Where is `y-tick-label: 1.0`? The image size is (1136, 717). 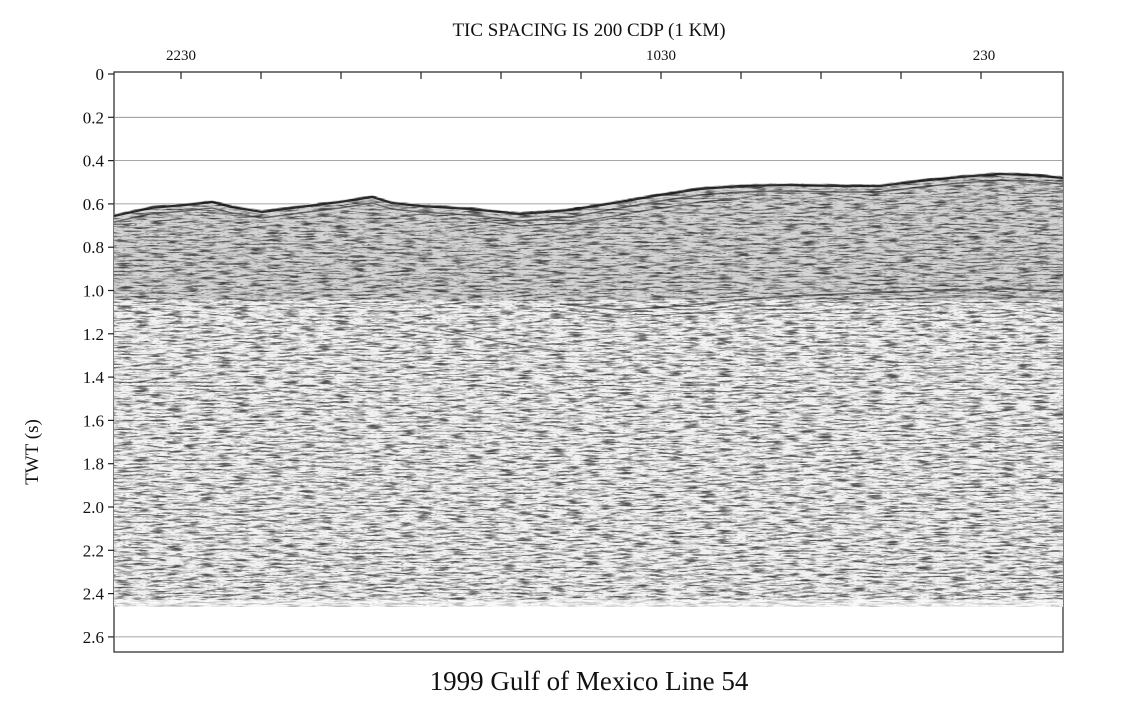 y-tick-label: 1.0 is located at coordinates (93, 291).